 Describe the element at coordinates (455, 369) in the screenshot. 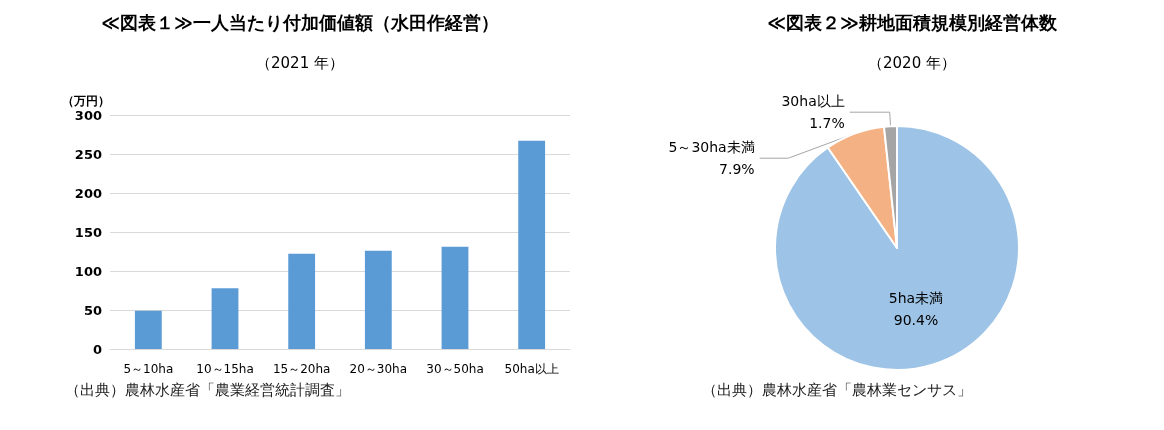

I see `x-tick-label: 30～50ha` at that location.